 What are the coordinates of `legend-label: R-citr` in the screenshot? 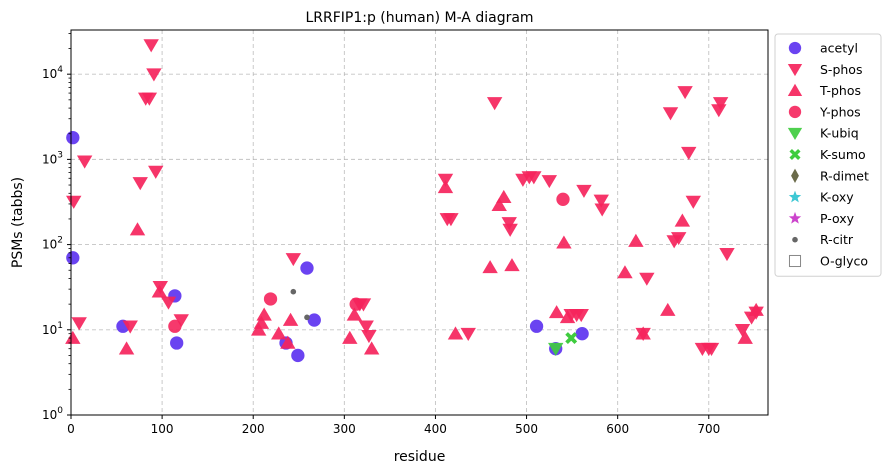 It's located at (837, 239).